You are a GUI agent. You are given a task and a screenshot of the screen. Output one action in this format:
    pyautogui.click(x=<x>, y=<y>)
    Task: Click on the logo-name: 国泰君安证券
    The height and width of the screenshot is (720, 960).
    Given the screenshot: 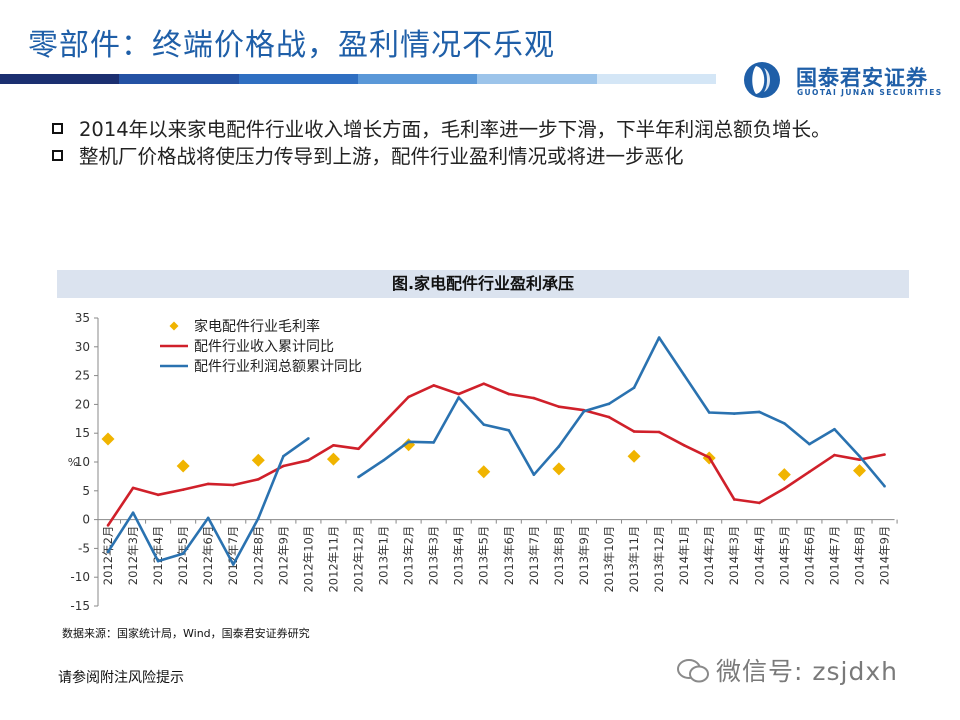 What is the action you would take?
    pyautogui.click(x=862, y=78)
    